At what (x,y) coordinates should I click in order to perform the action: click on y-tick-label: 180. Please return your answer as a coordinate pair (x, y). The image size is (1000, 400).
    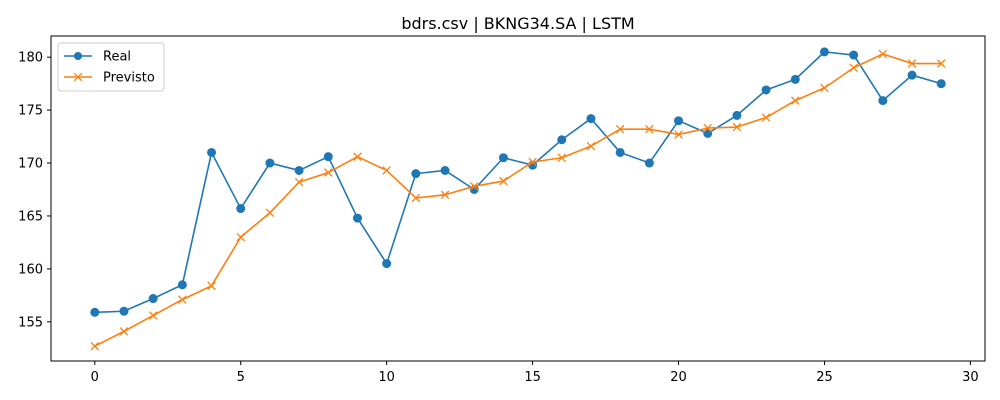
    Looking at the image, I should click on (30, 58).